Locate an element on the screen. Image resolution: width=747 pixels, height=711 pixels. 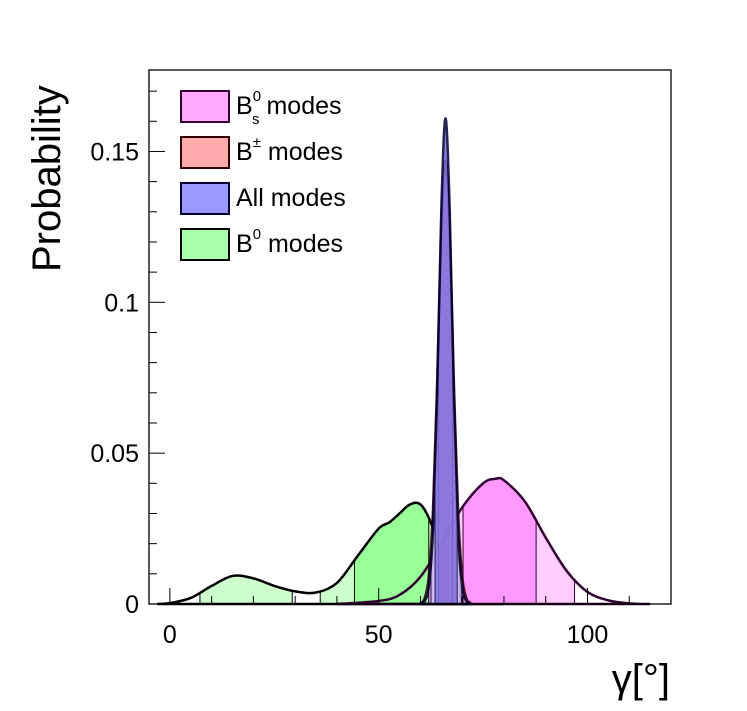
legend-label-base: All modes is located at coordinates (291, 198).